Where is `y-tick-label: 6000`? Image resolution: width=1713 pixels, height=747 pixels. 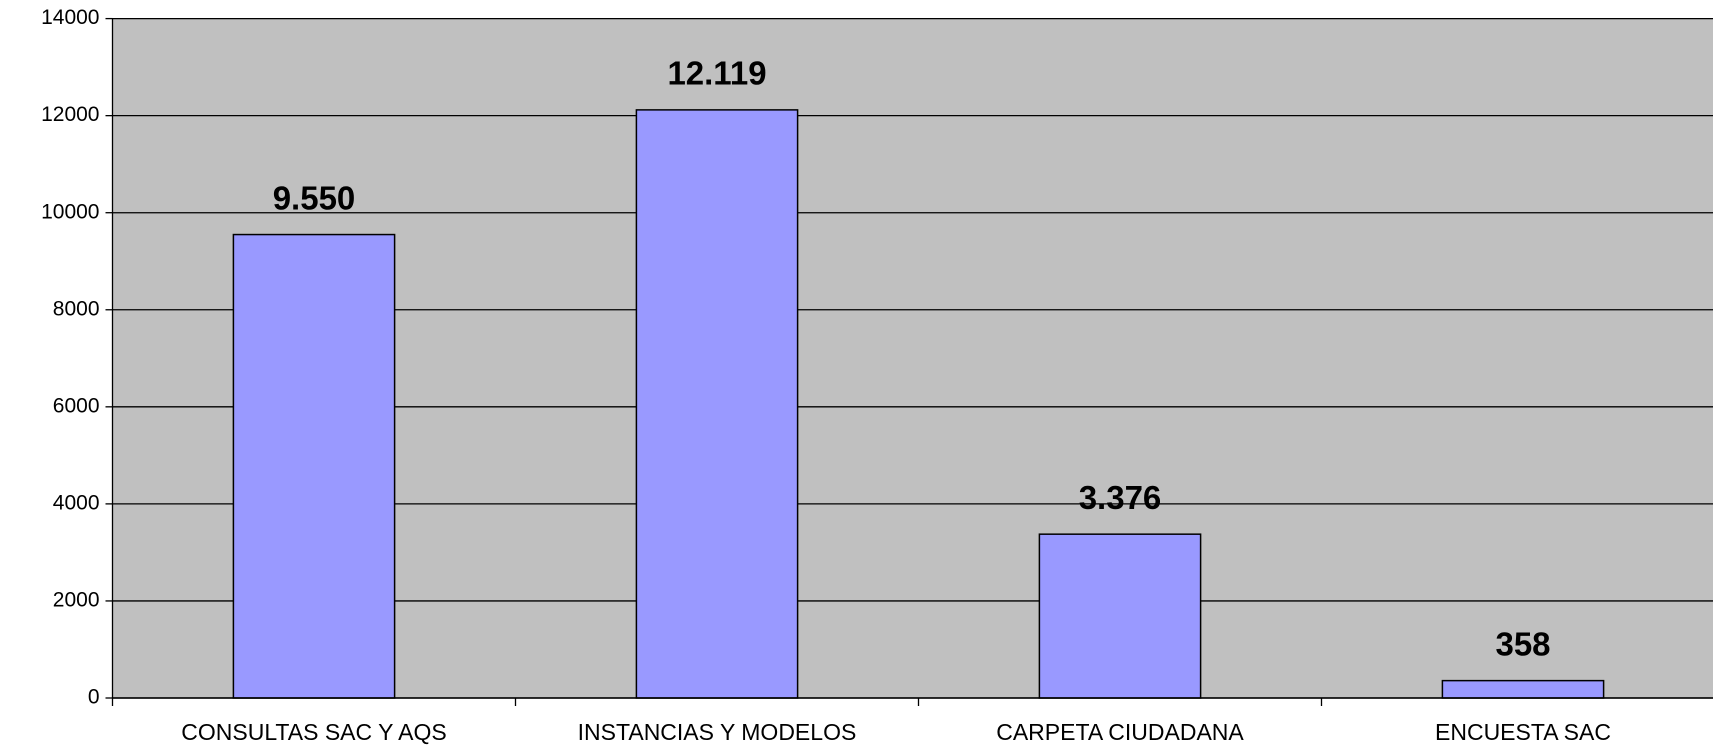 y-tick-label: 6000 is located at coordinates (76, 405).